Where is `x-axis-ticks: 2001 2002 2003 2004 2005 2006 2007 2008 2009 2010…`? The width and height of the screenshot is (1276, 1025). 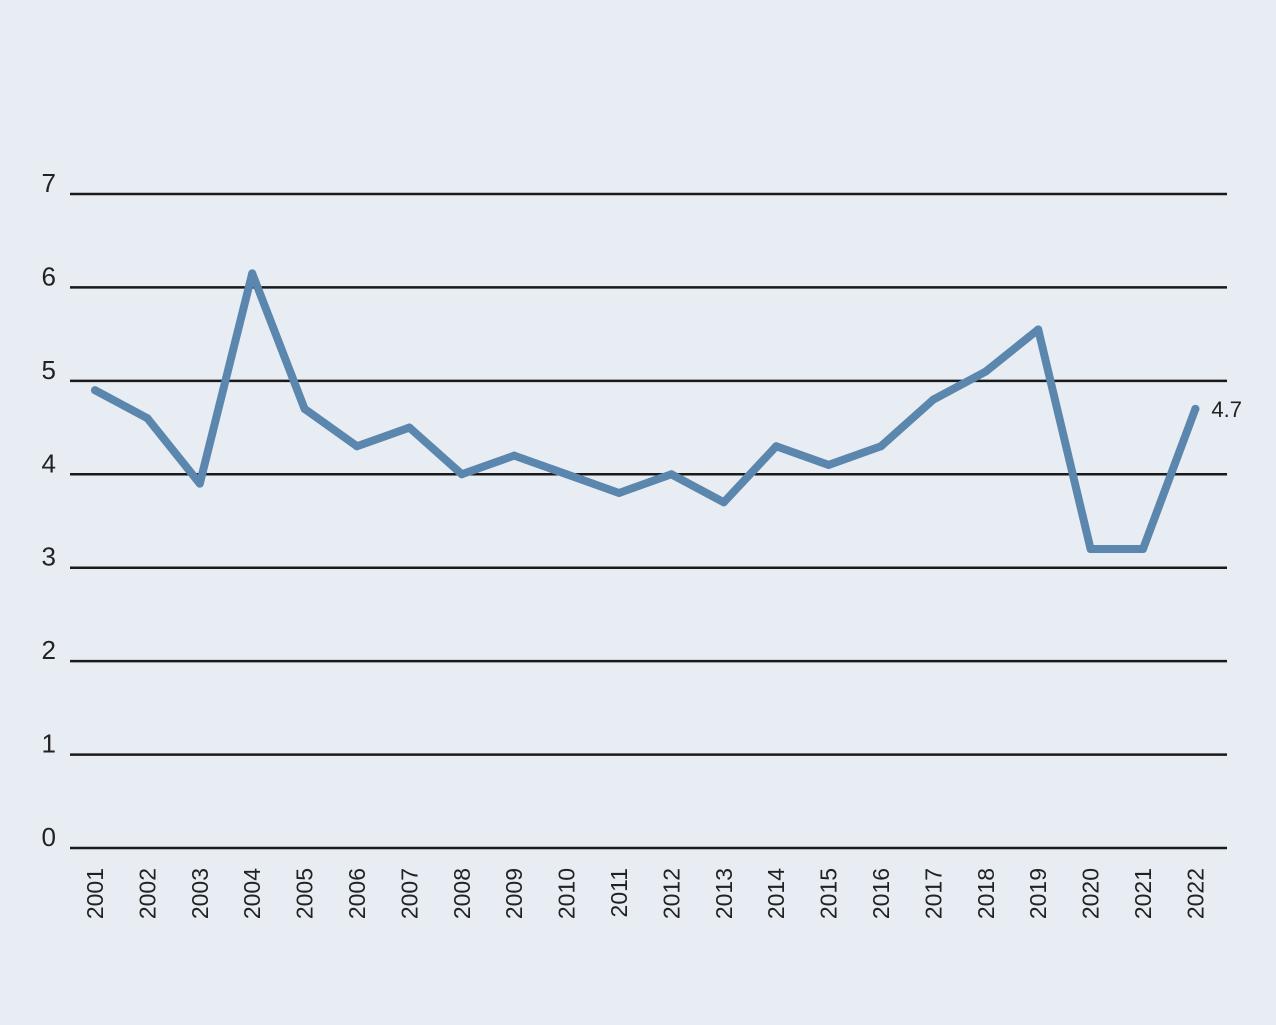 x-axis-ticks: 2001 2002 2003 2004 2005 2006 2007 2008 2009 2010… is located at coordinates (645, 893).